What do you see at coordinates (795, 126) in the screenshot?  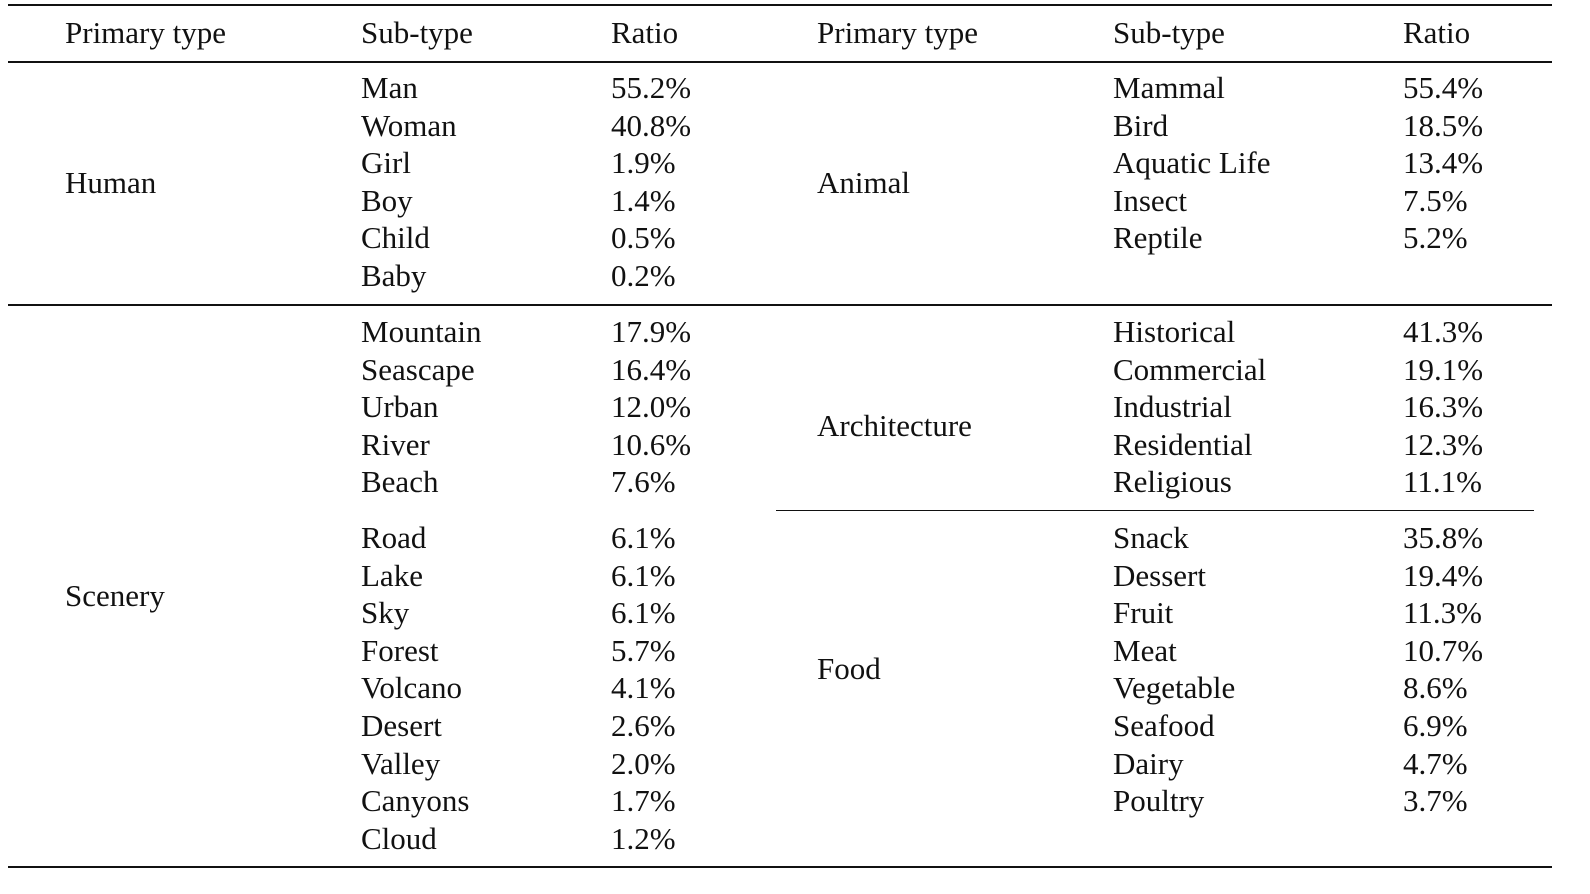 I see `table-row: Bird 18.5%` at bounding box center [795, 126].